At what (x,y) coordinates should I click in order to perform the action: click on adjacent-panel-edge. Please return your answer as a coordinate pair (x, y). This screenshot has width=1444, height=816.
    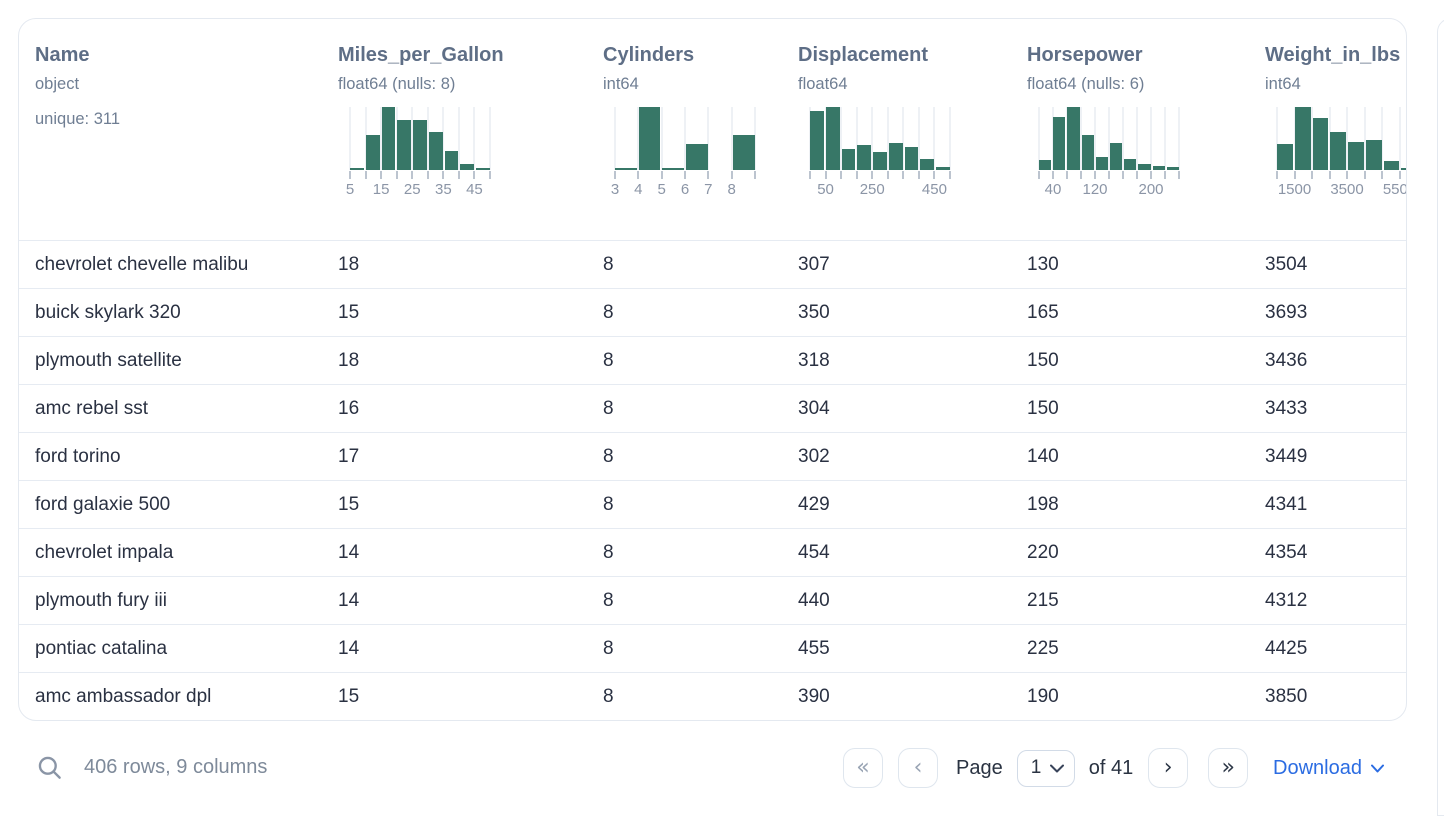
    Looking at the image, I should click on (1440, 417).